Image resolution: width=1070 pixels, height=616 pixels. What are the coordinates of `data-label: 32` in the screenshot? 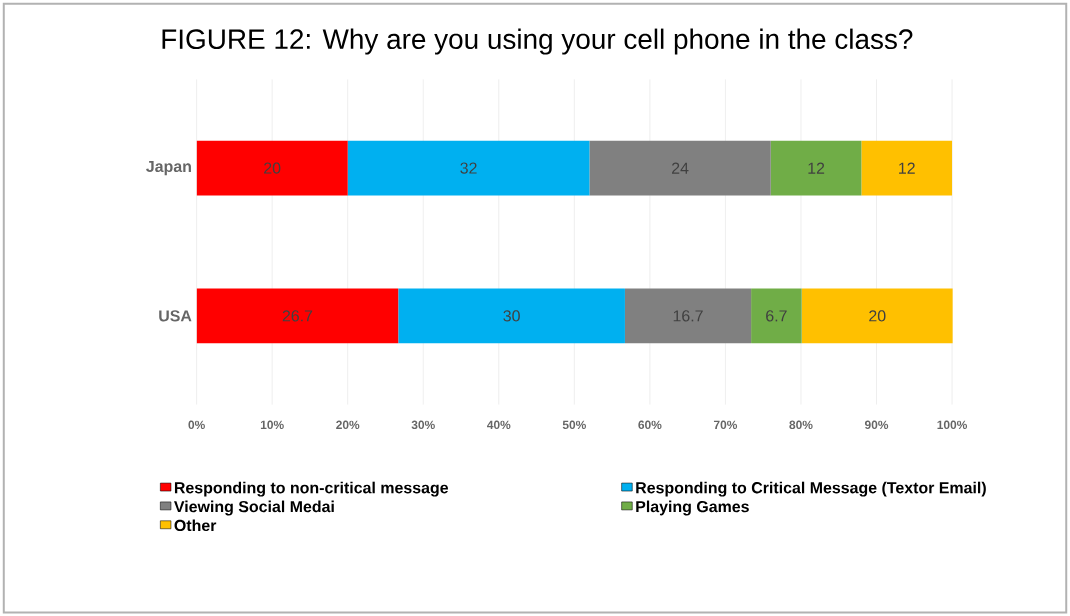 It's located at (468, 168).